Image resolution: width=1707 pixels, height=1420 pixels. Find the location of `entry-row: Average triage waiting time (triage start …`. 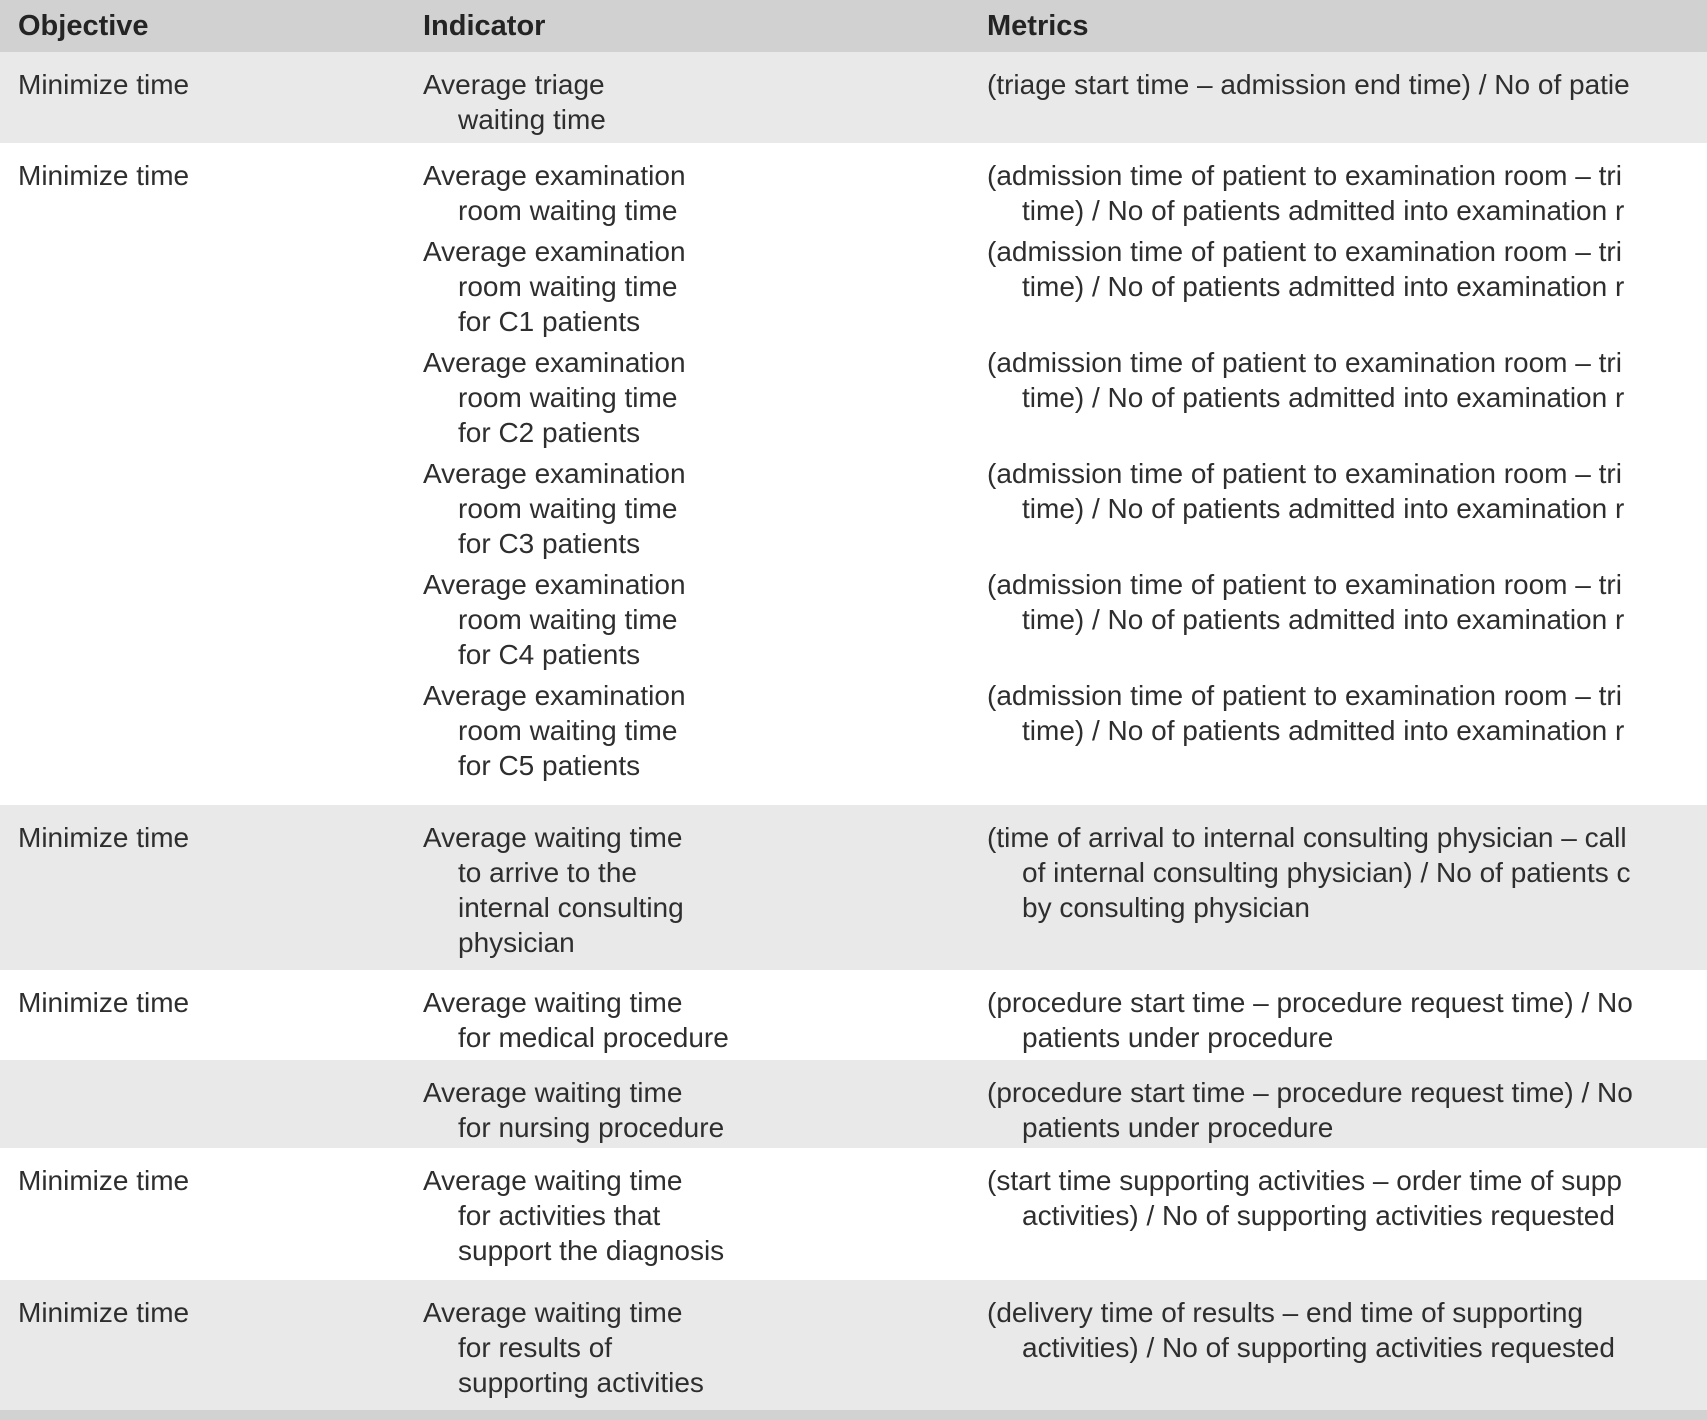

entry-row: Average triage waiting time (triage start … is located at coordinates (1065, 102).